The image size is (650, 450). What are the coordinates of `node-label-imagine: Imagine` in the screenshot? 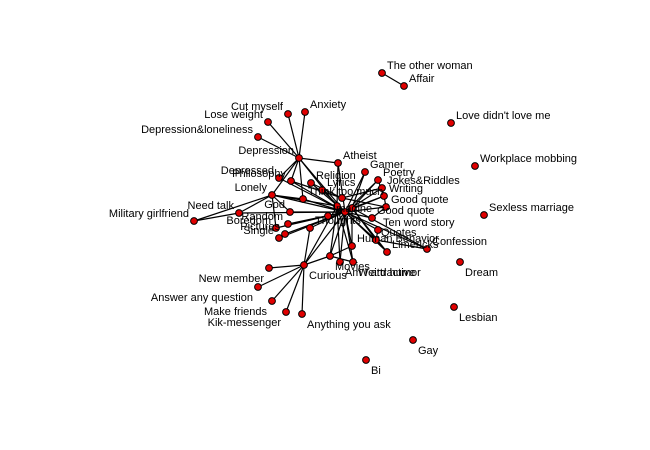 It's located at (352, 209).